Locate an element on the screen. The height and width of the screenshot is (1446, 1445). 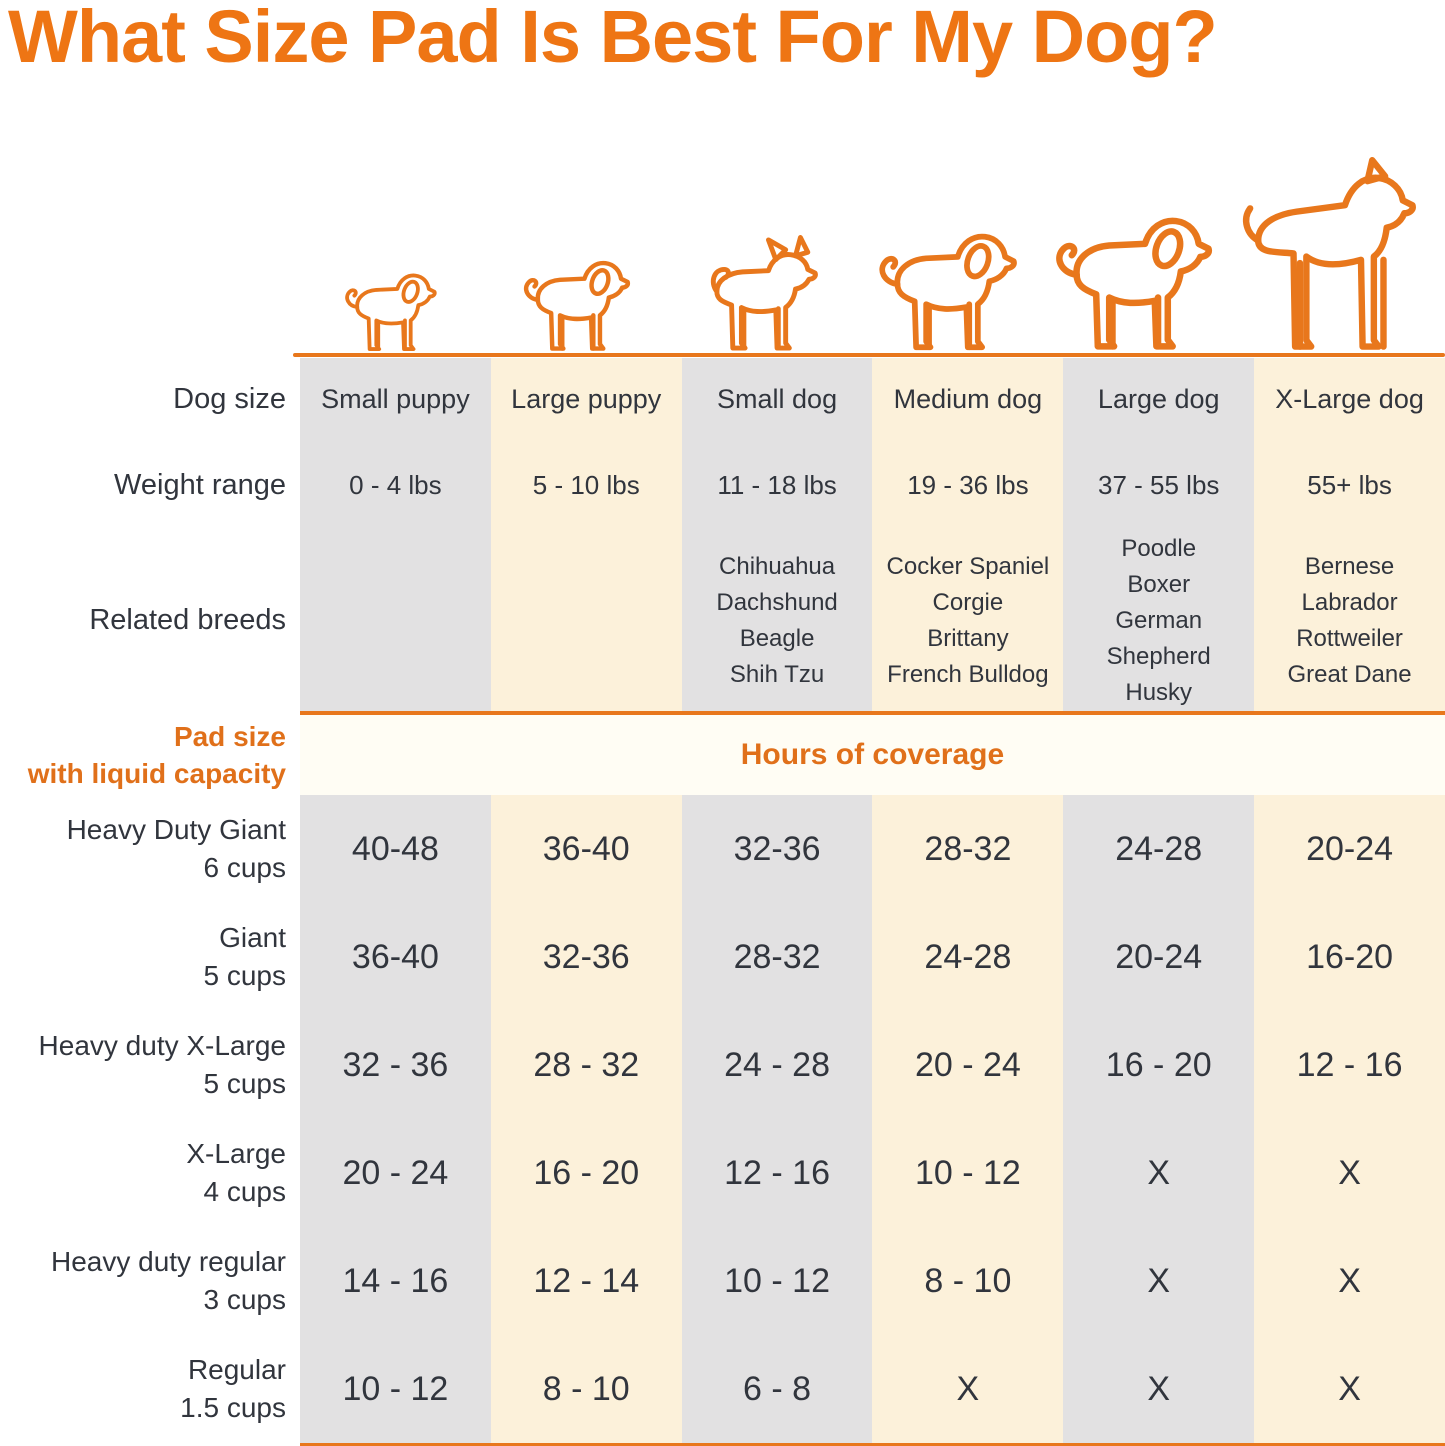
pad-row-label-heavy-duty-x-large: Heavy duty X-Large 5 cups is located at coordinates (150, 1065).